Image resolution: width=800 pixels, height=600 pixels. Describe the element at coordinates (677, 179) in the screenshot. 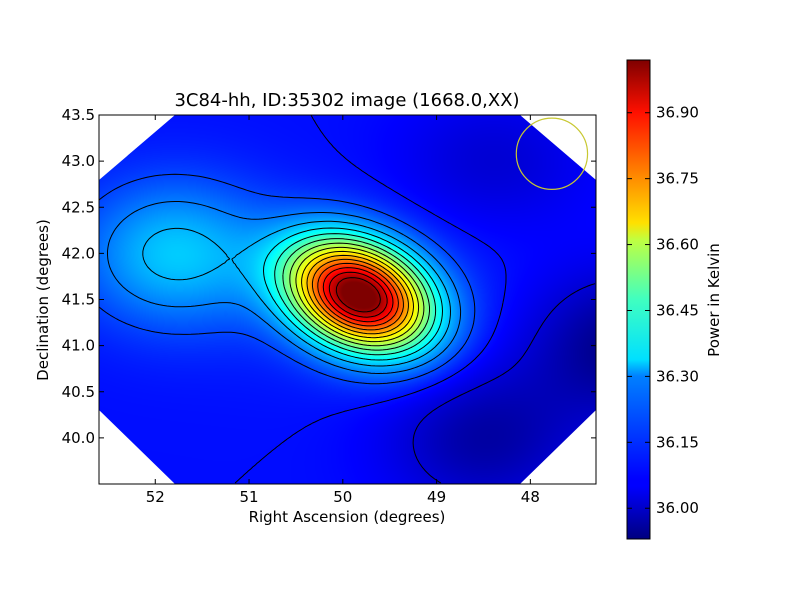

I see `colorbar-tick-label: 36.75` at that location.